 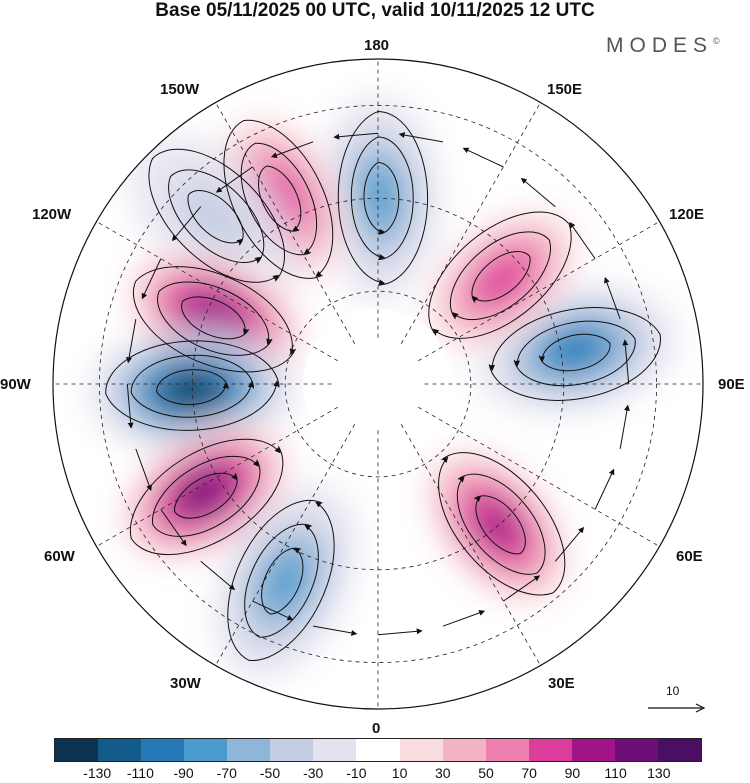 What do you see at coordinates (677, 708) in the screenshot?
I see `vector-reference-arrow` at bounding box center [677, 708].